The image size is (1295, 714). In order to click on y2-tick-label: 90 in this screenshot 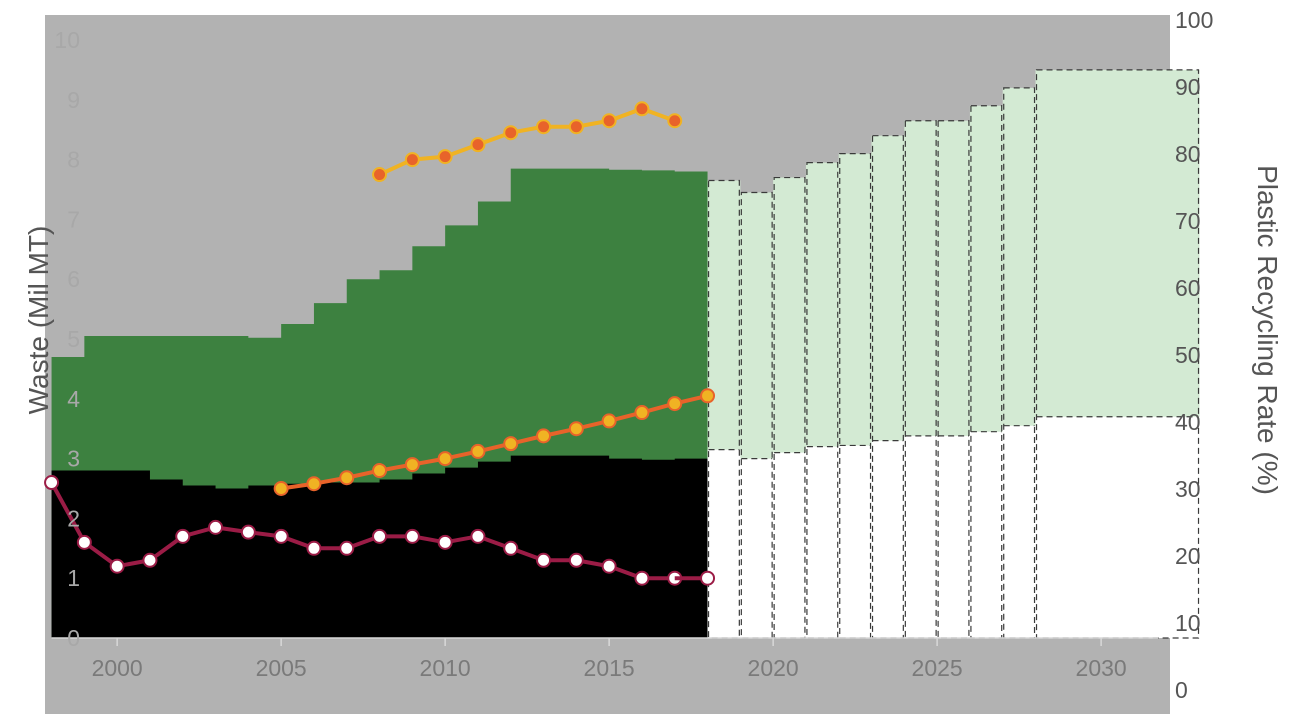, I will do `click(1188, 87)`.